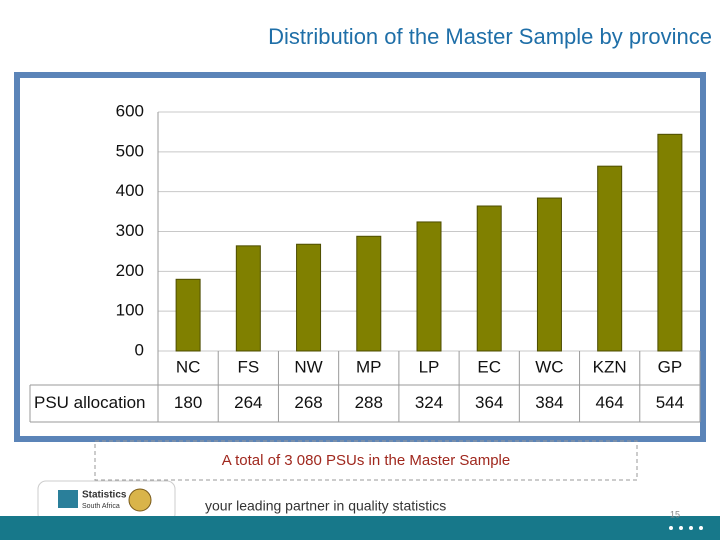 The width and height of the screenshot is (720, 540). Describe the element at coordinates (130, 110) in the screenshot. I see `y-tick-label: 600` at that location.